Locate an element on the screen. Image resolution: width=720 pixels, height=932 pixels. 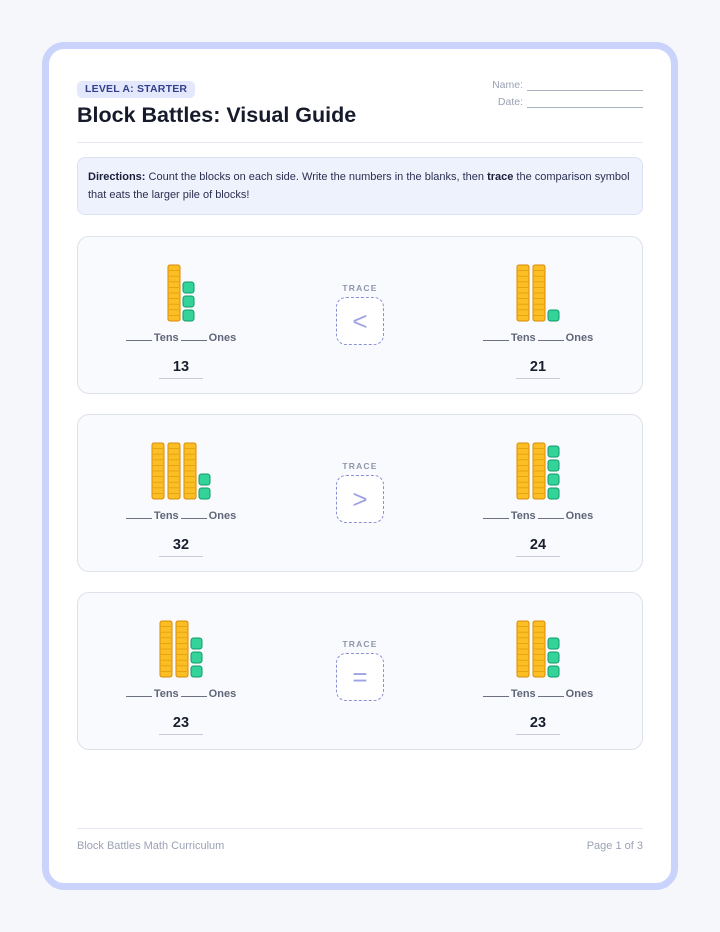
right-side: Tens Ones 21 is located at coordinates (538, 315).